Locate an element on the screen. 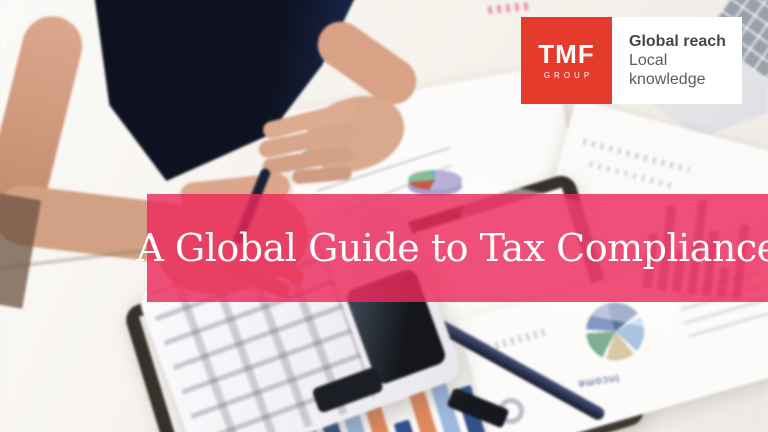 This screenshot has height=432, width=768. tmf-logo-tagline: Global reach Local knowledge is located at coordinates (677, 60).